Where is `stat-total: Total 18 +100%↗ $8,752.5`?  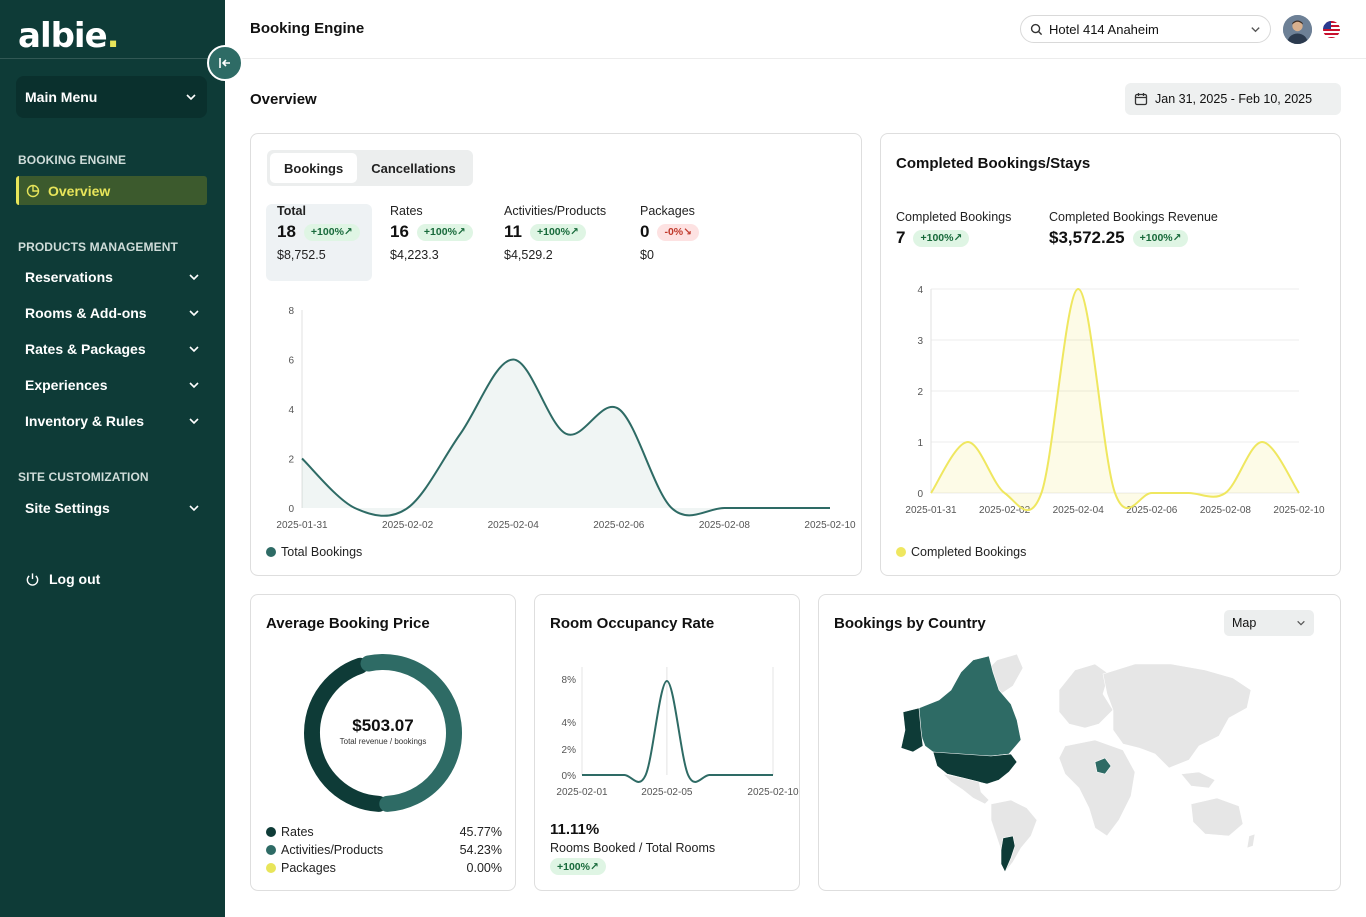
stat-total: Total 18 +100%↗ $8,752.5 is located at coordinates (318, 233).